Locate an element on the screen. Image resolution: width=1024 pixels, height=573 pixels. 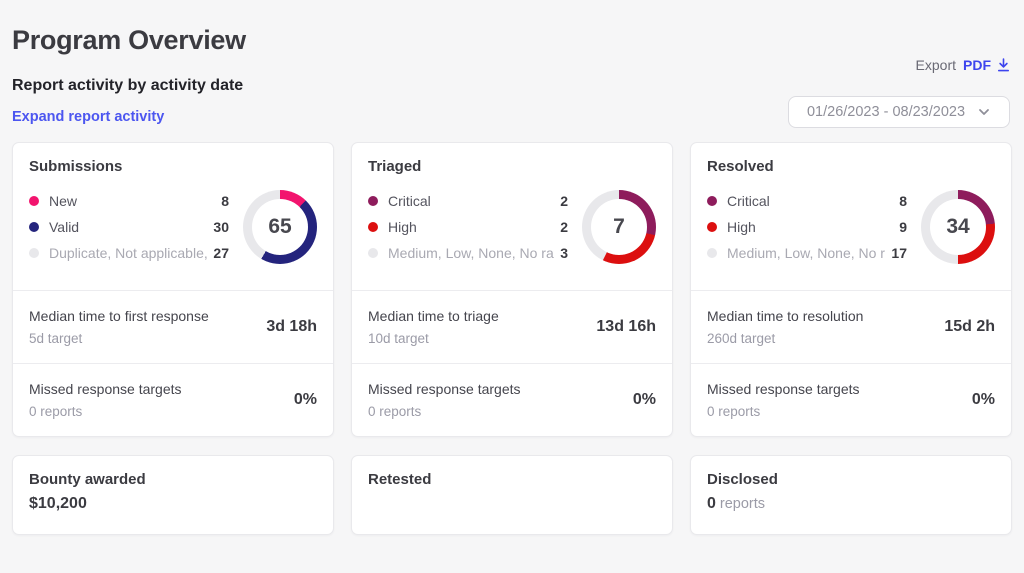
legend-value: 27 is located at coordinates (221, 253).